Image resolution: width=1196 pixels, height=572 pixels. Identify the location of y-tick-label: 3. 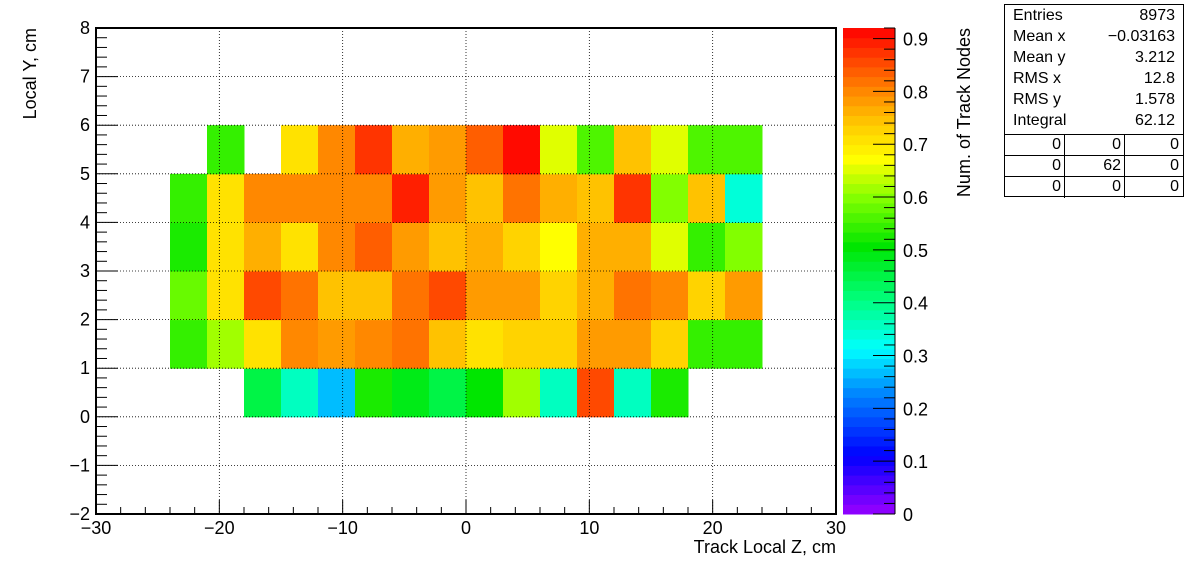
(85, 271).